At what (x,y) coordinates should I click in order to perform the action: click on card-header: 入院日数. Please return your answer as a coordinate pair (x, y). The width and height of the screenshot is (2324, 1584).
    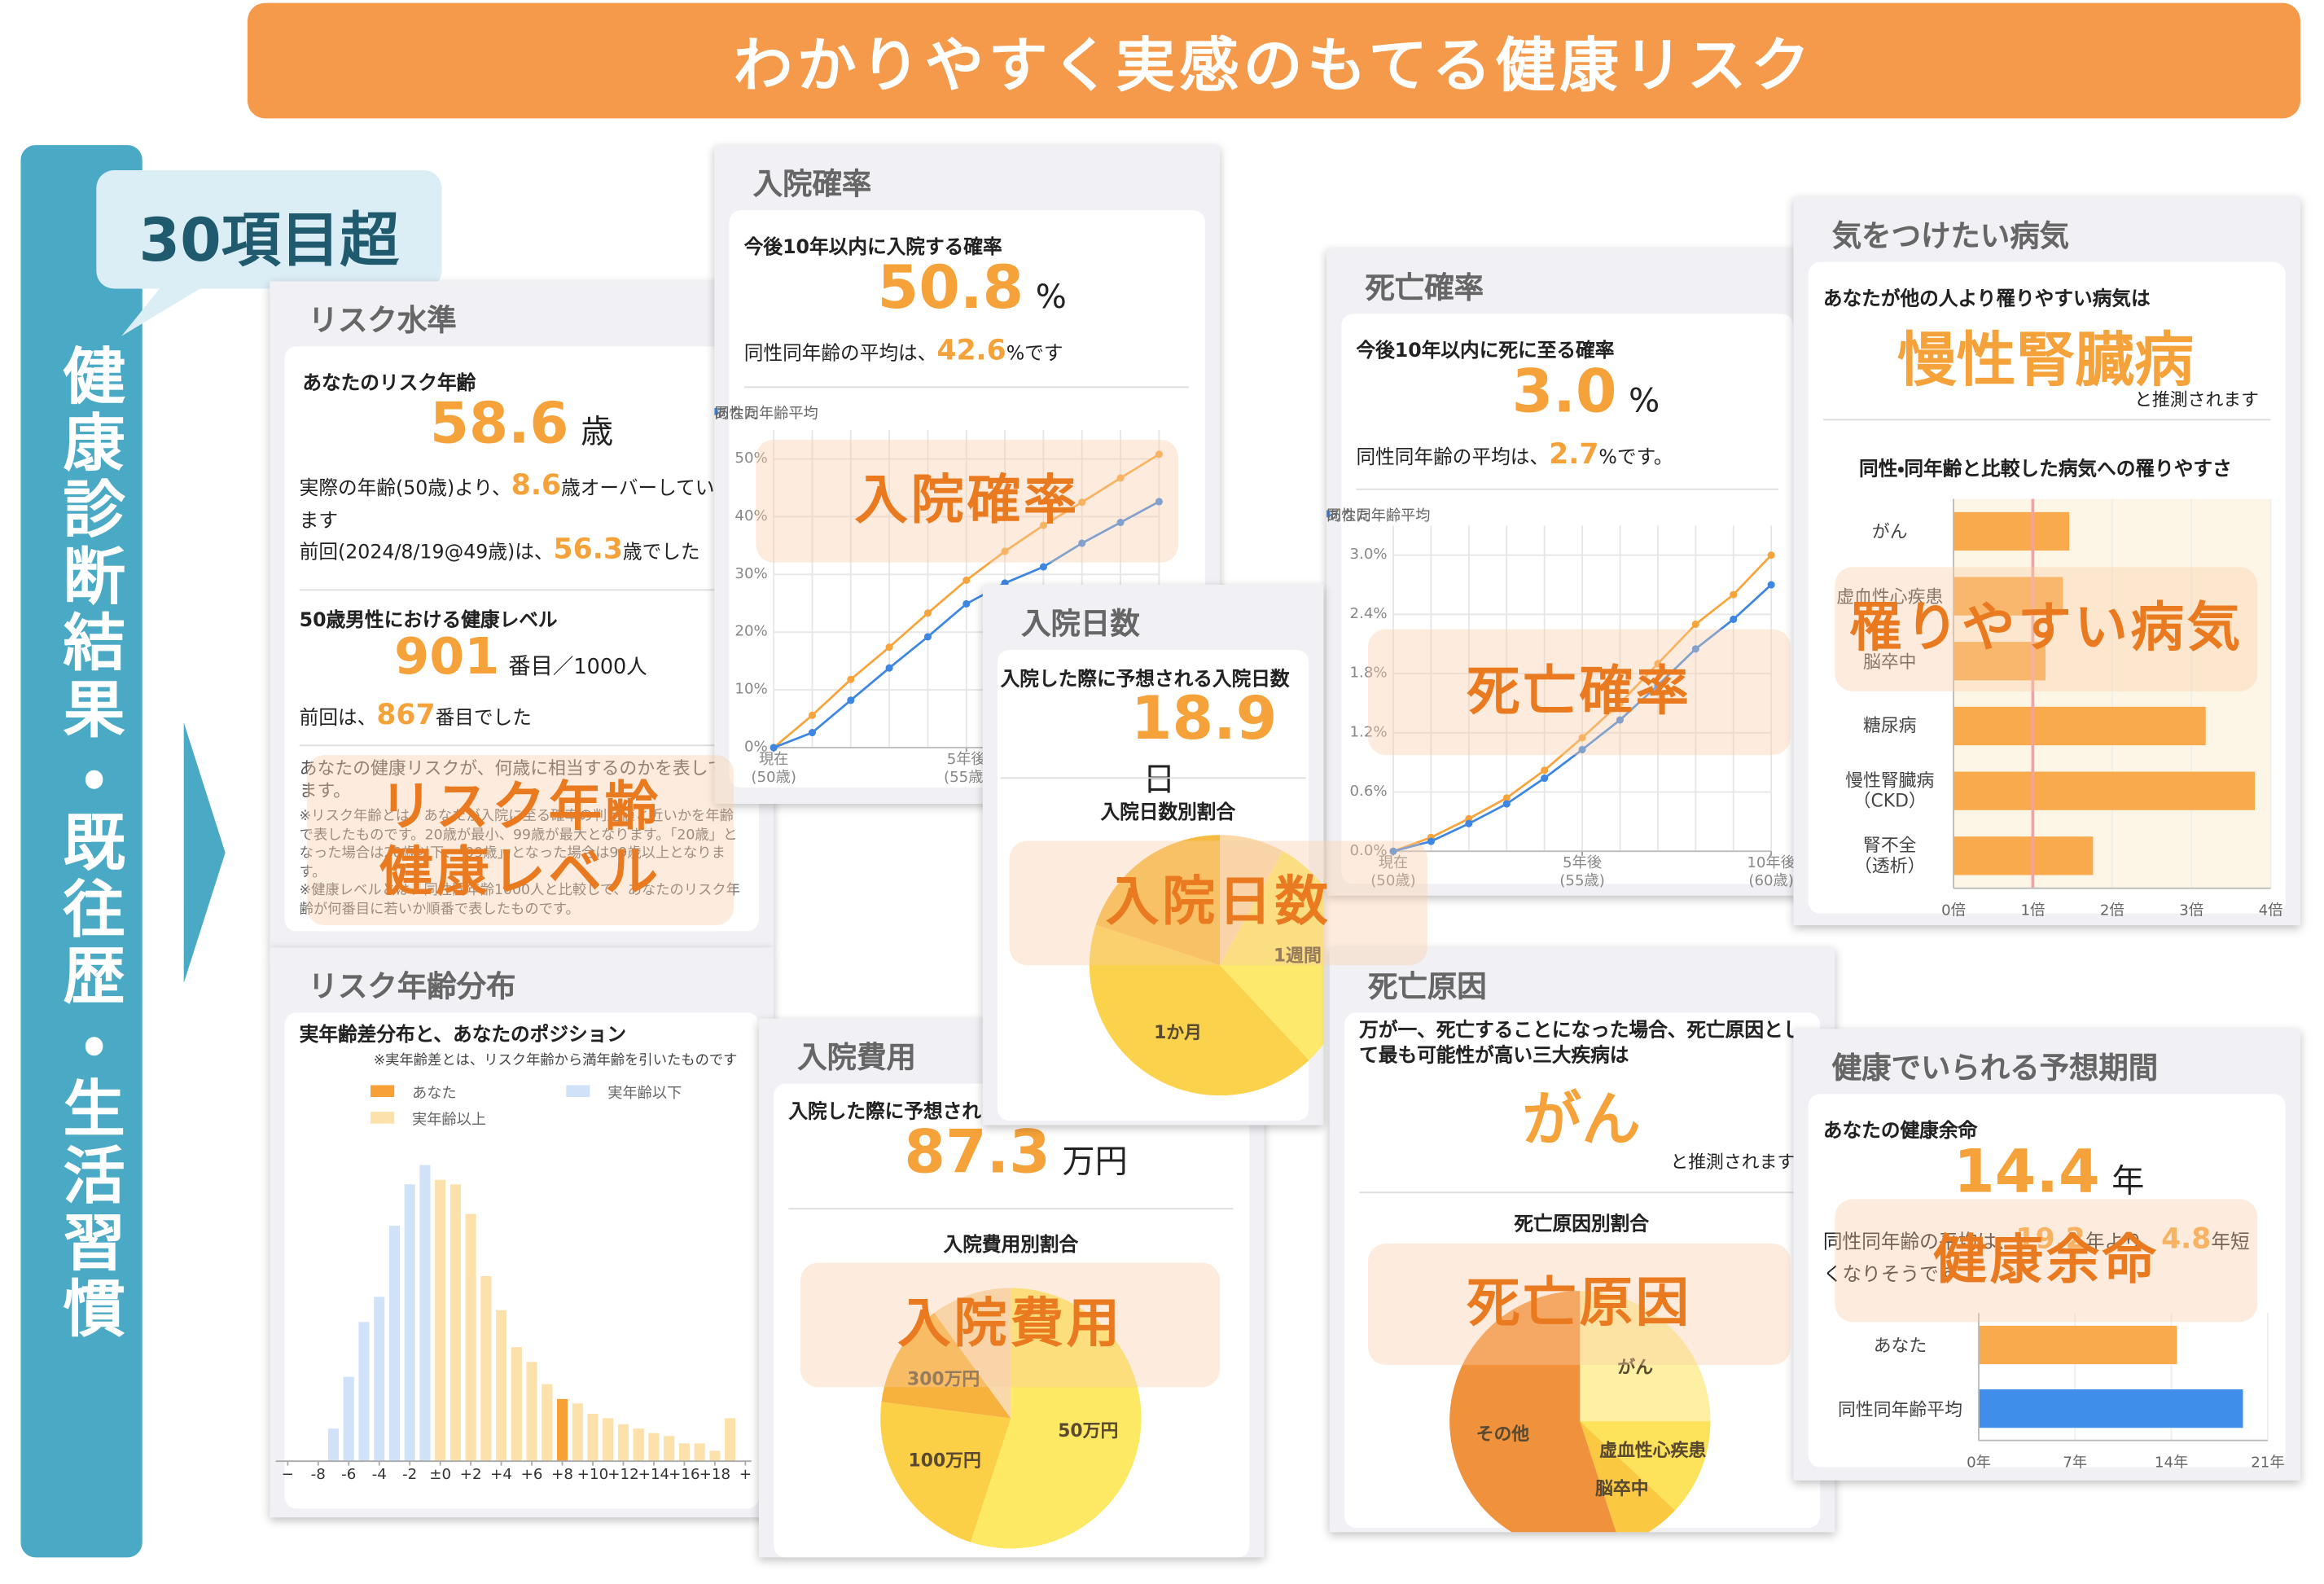
    Looking at the image, I should click on (1080, 623).